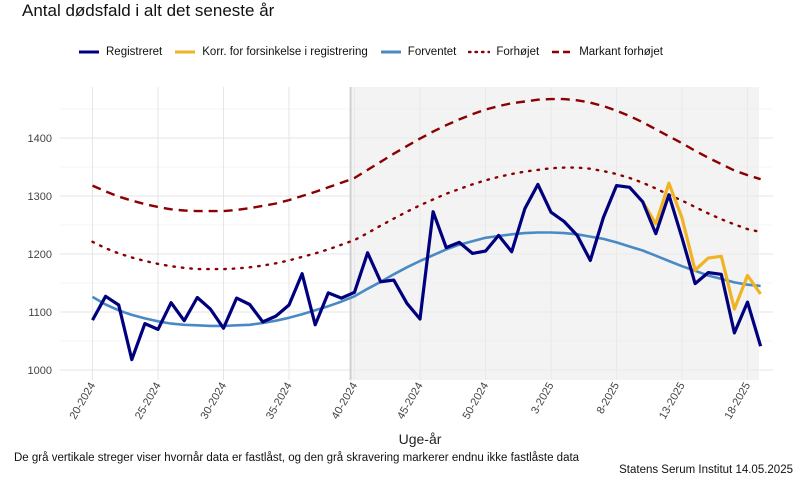  Describe the element at coordinates (738, 401) in the screenshot. I see `x-tick-label: 18-2025` at that location.